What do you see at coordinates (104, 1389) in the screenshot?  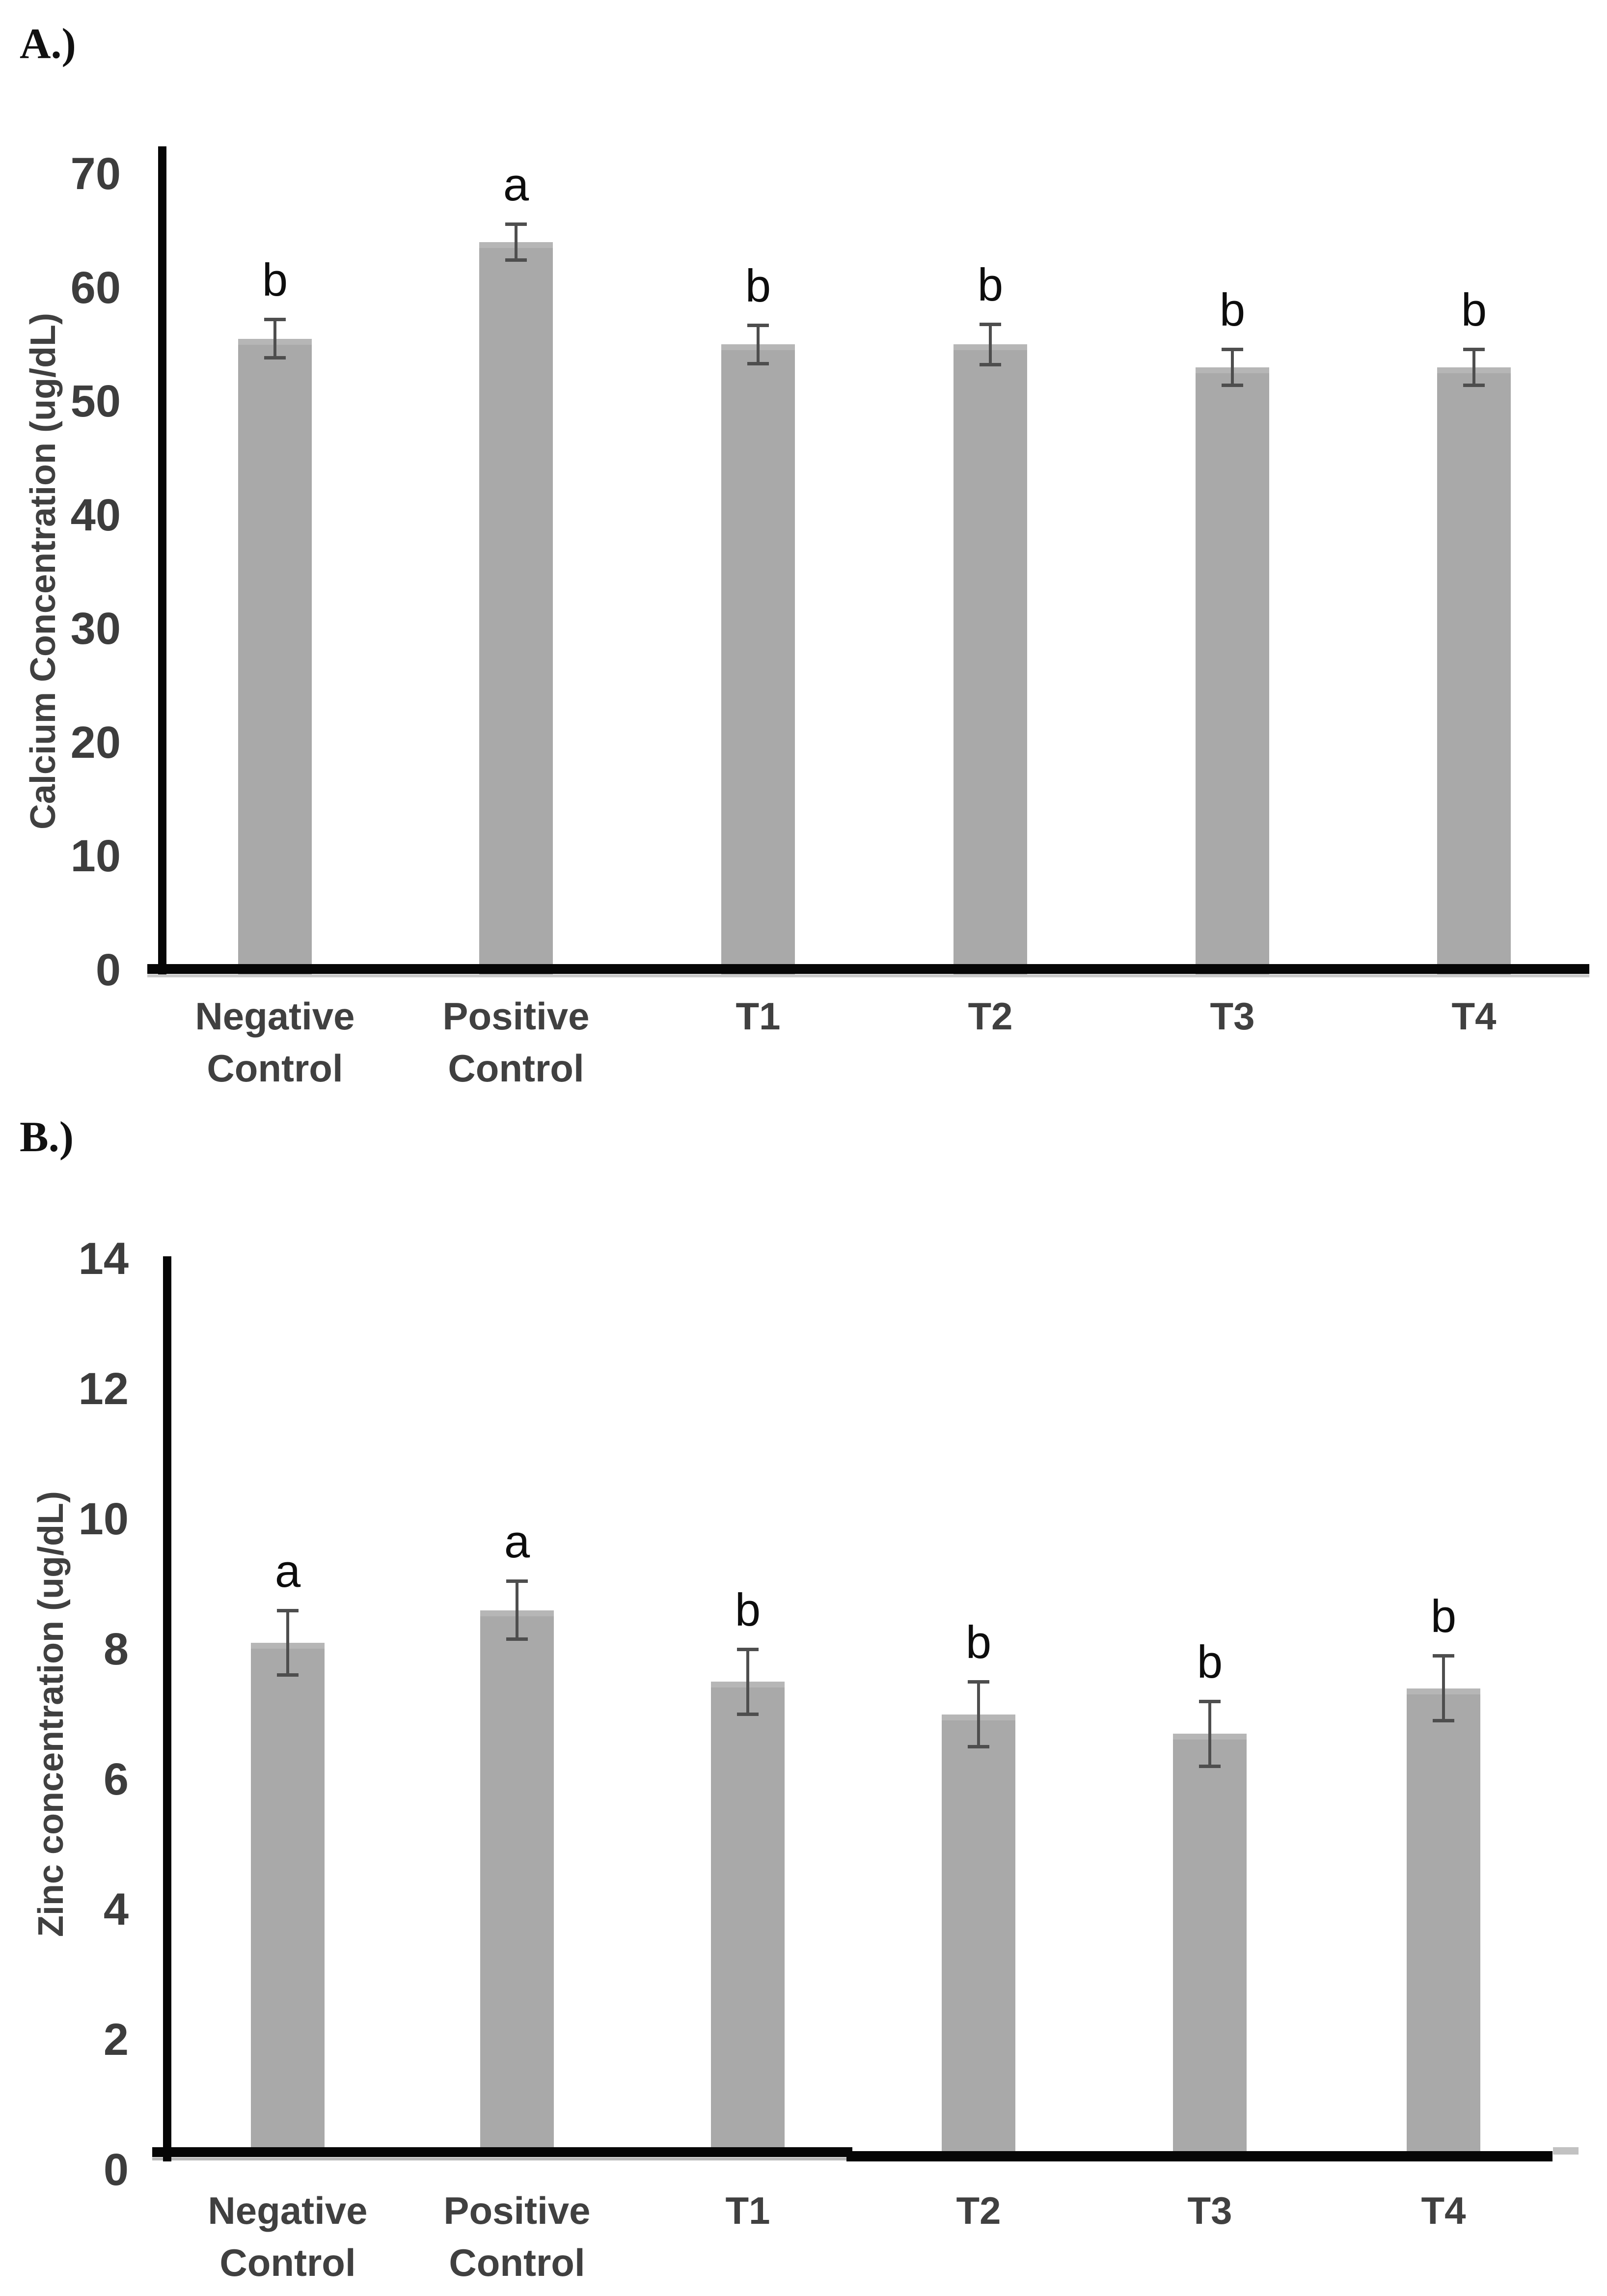 I see `y-tick-label: 12` at bounding box center [104, 1389].